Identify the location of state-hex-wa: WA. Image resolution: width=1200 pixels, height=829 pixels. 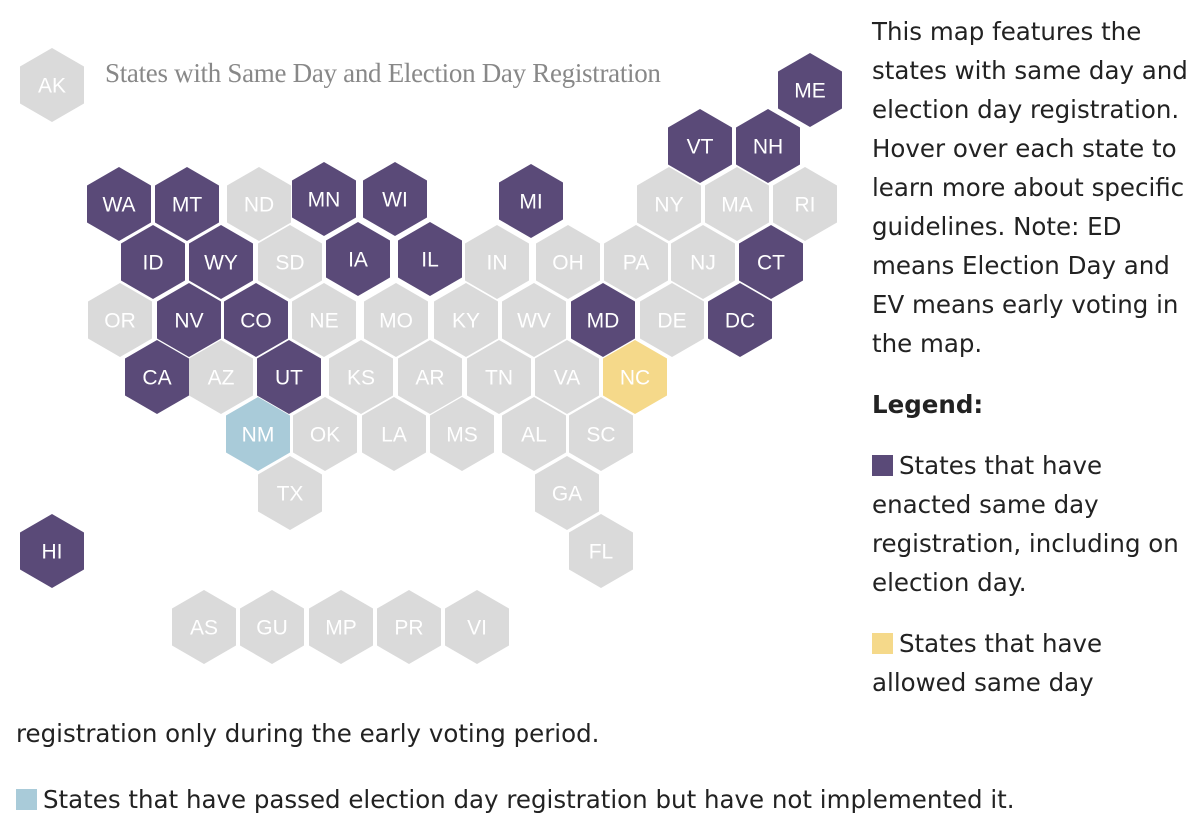
(119, 204).